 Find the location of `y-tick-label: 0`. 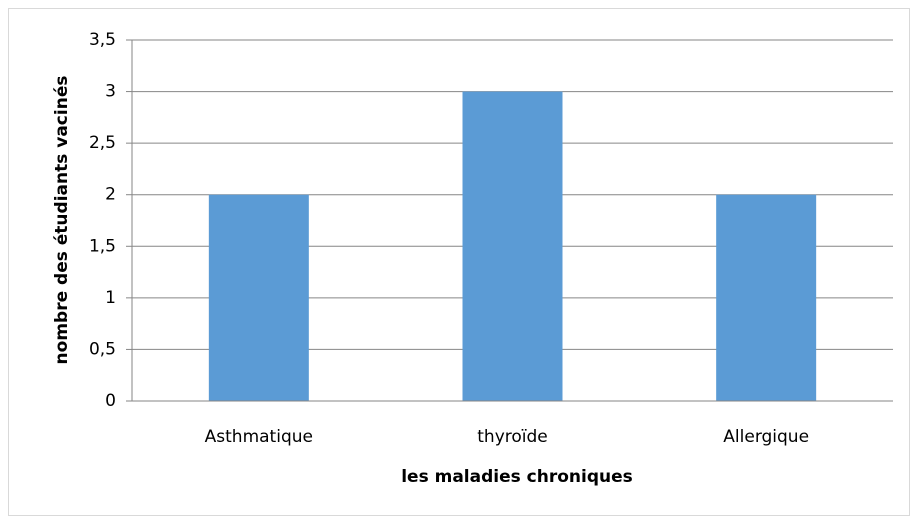

y-tick-label: 0 is located at coordinates (110, 401).